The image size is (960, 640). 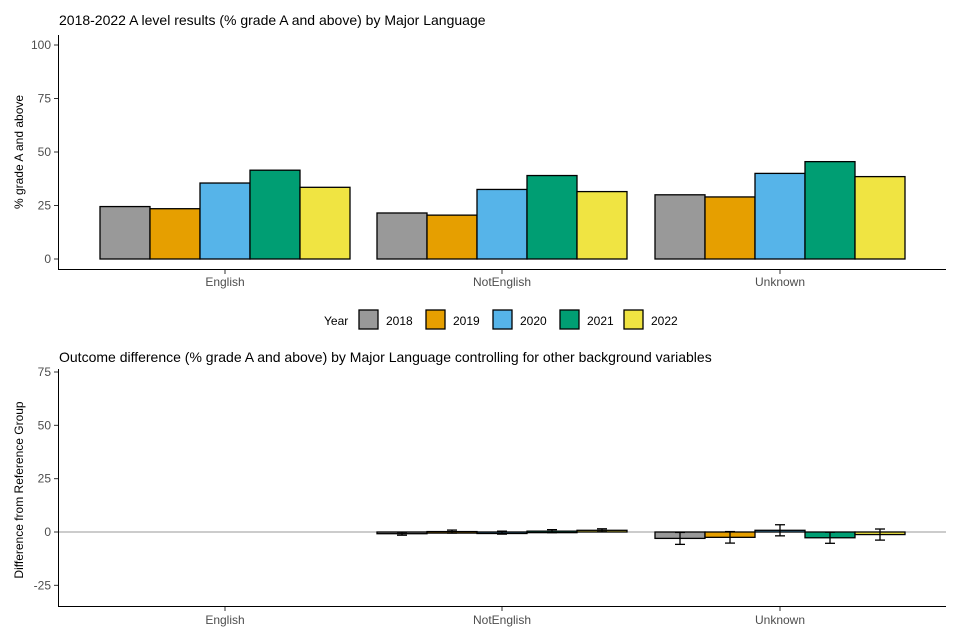 What do you see at coordinates (552, 531) in the screenshot?
I see `error-bar-notenglish-2021` at bounding box center [552, 531].